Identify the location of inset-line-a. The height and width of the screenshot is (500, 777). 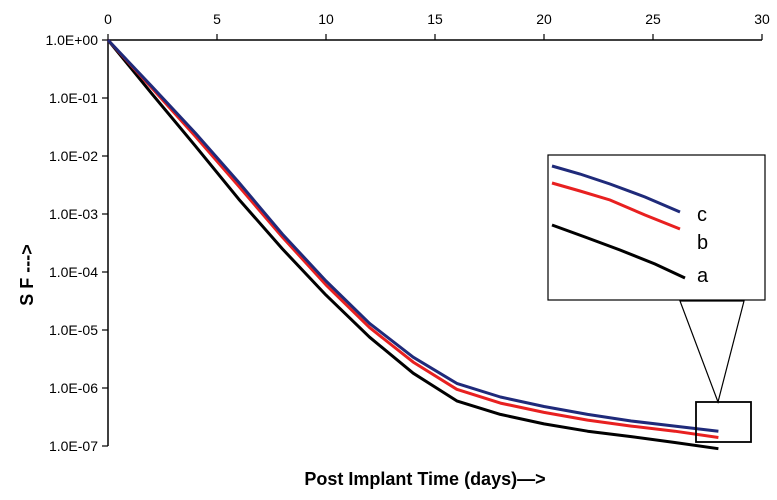
(618, 251).